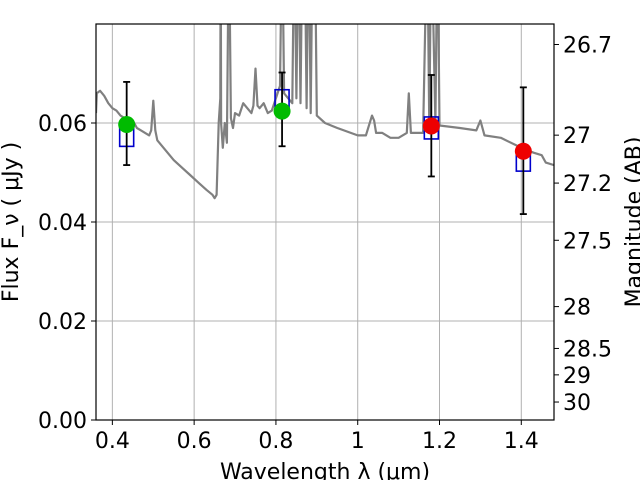  Describe the element at coordinates (358, 441) in the screenshot. I see `x-tick-label: 1` at that location.